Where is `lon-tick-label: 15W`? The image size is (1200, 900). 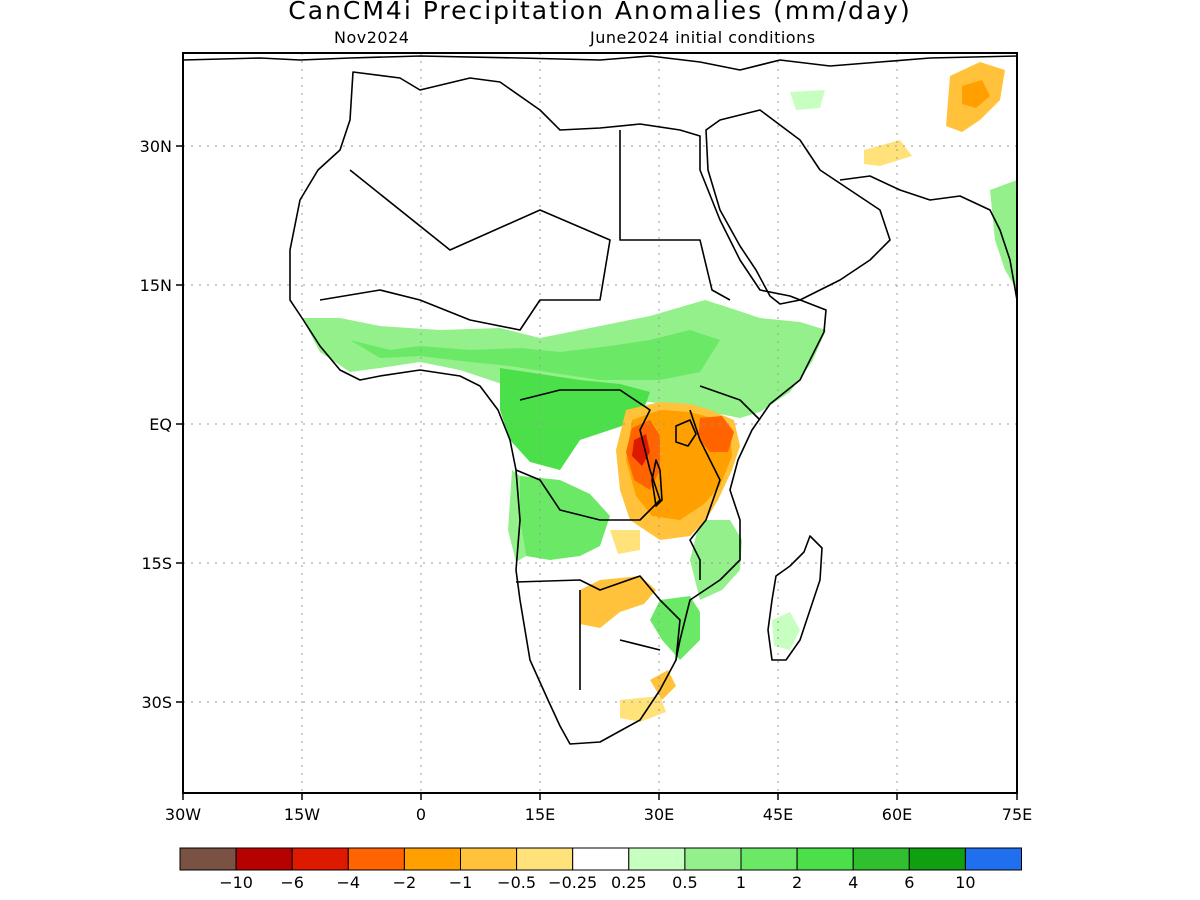
lon-tick-label: 15W is located at coordinates (302, 814).